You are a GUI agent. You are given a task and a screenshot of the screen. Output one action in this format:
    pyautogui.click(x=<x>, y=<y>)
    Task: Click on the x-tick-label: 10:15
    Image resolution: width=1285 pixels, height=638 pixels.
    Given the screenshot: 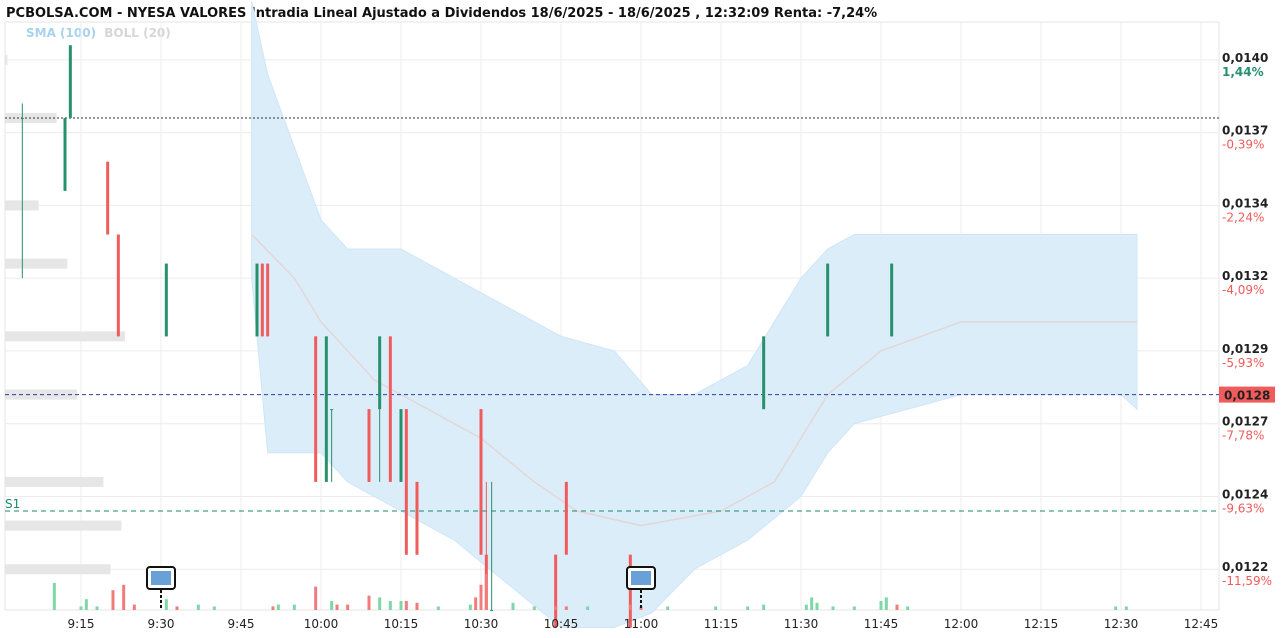 What is the action you would take?
    pyautogui.click(x=401, y=624)
    